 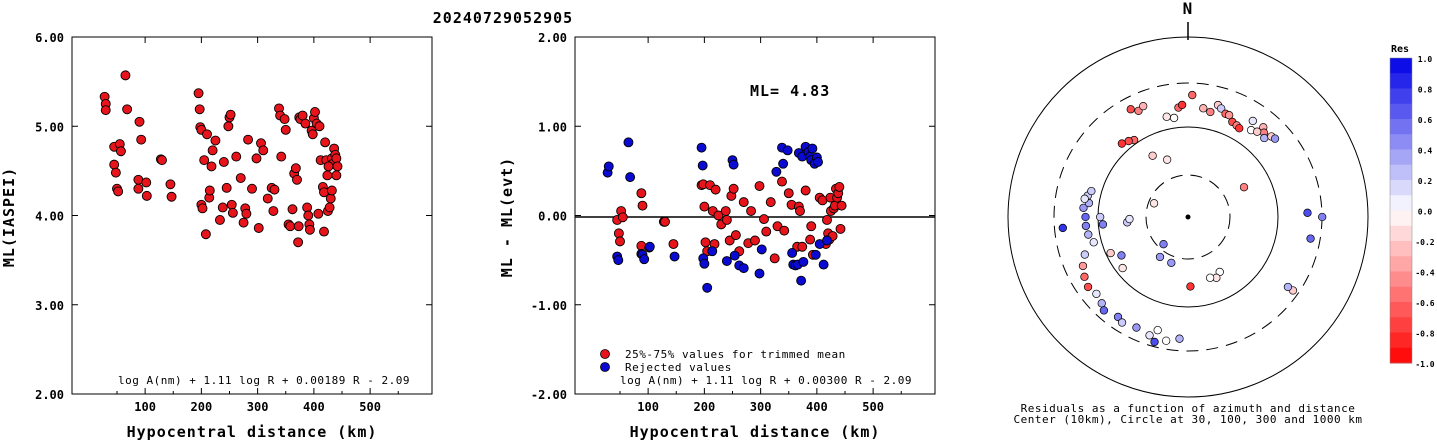 I want to click on y-tick-label: 2.00, so click(x=49, y=395).